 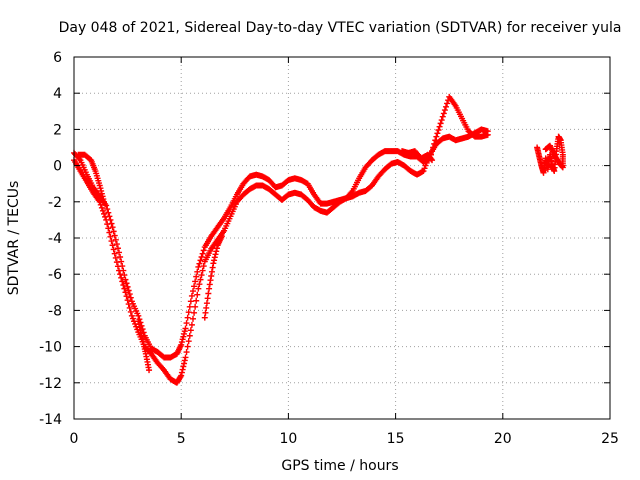 What do you see at coordinates (610, 439) in the screenshot?
I see `x-tick-label: 25` at bounding box center [610, 439].